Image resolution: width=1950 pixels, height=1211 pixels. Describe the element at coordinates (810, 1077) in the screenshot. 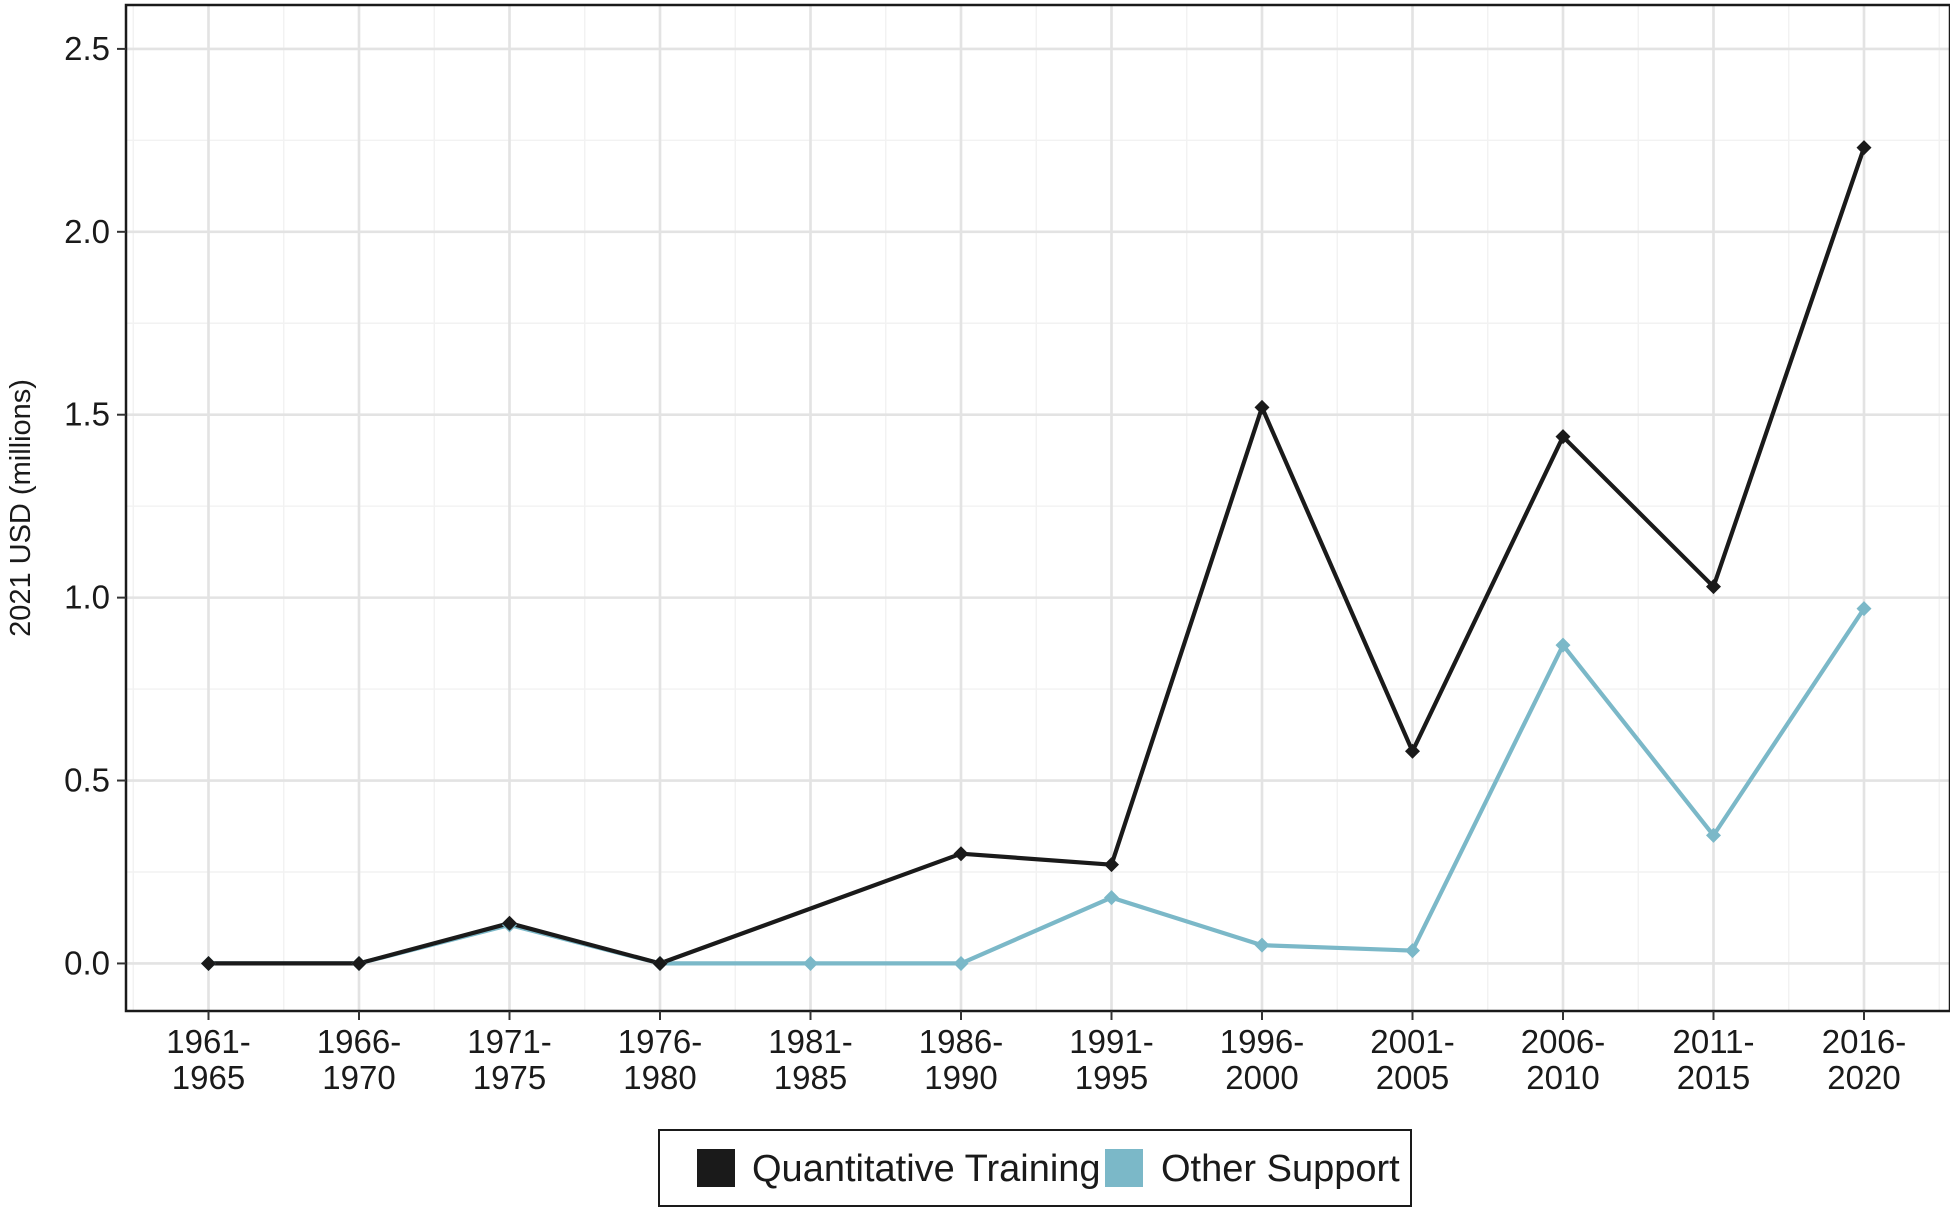

I see `x-tick-label: 1985` at that location.